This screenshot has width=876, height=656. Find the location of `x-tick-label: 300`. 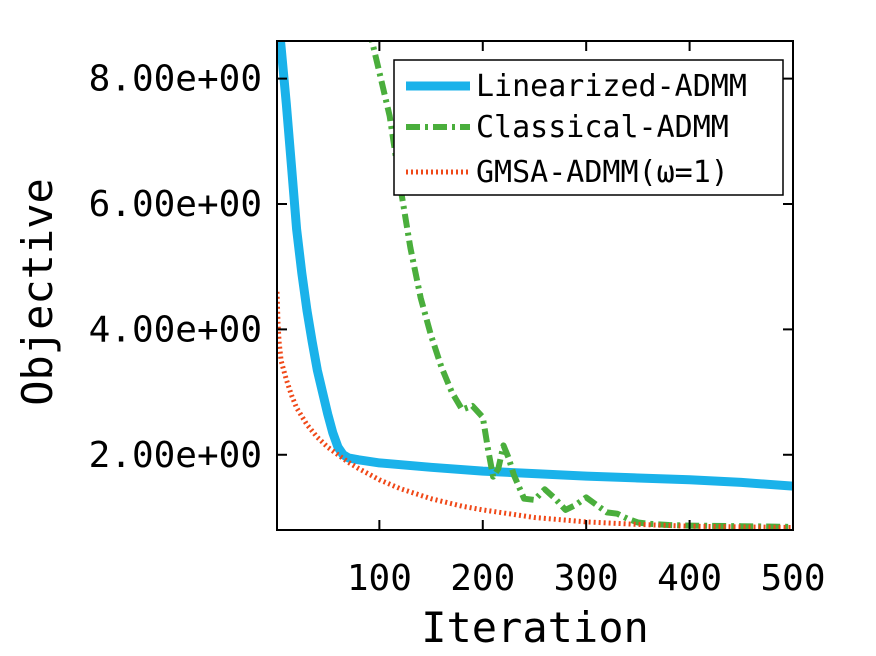

x-tick-label: 300 is located at coordinates (586, 578).